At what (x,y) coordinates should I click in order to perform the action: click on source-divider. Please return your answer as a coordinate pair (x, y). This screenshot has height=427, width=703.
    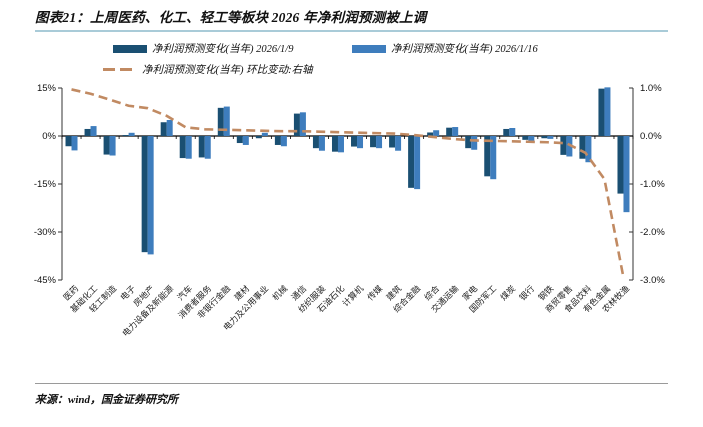
    Looking at the image, I should click on (351, 383).